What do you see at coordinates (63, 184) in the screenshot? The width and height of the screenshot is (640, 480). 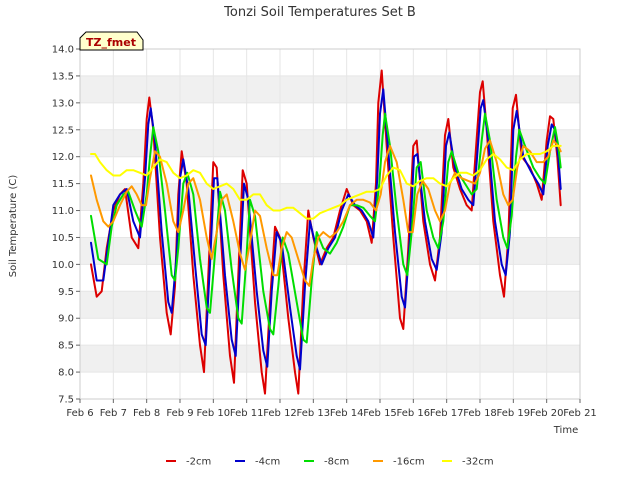 I see `y-tick-label: 11.5` at bounding box center [63, 184].